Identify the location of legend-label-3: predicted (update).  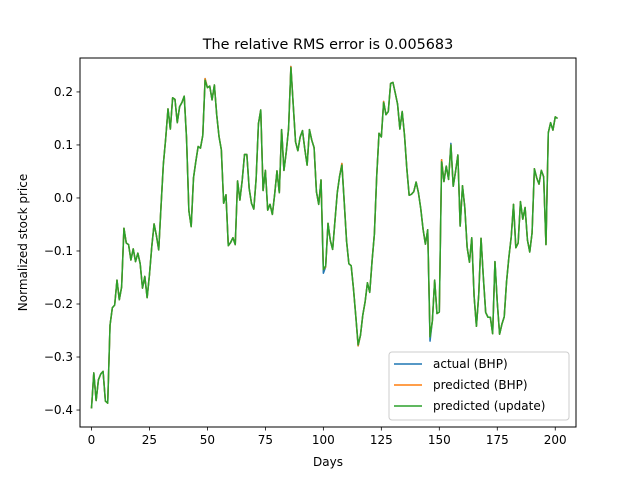
(489, 406).